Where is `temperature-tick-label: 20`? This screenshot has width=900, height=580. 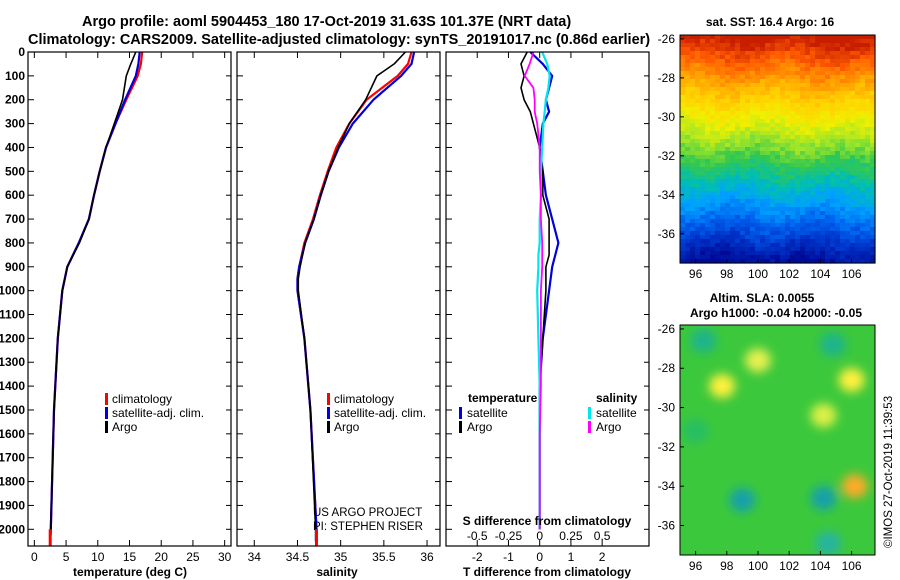
temperature-tick-label: 20 is located at coordinates (162, 557).